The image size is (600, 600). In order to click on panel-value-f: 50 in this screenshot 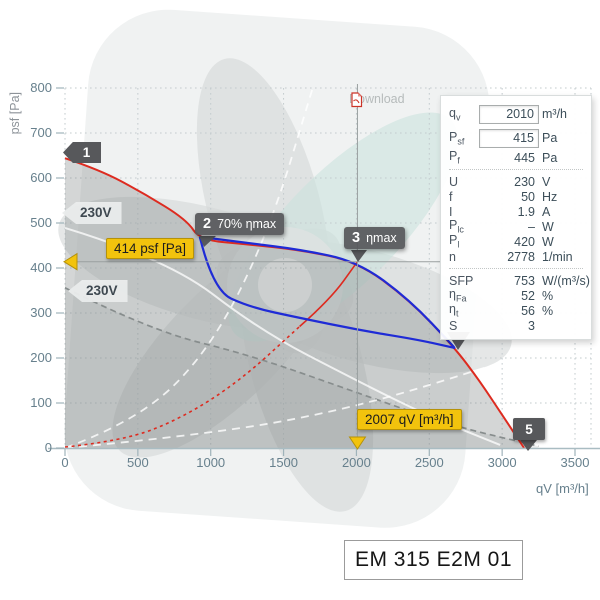, I will do `click(528, 196)`.